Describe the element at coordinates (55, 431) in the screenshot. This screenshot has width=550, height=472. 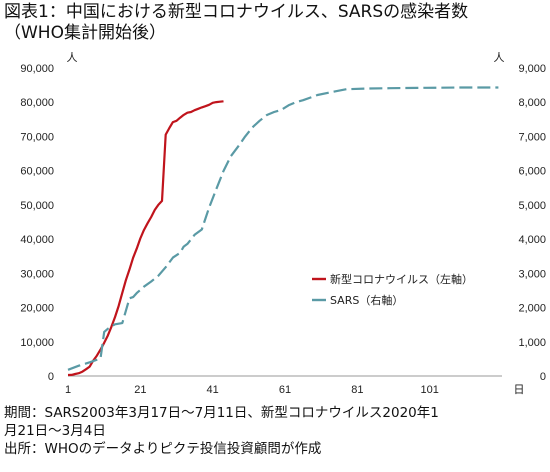
I see `footnote-line-2: 月21日～3月4日` at that location.